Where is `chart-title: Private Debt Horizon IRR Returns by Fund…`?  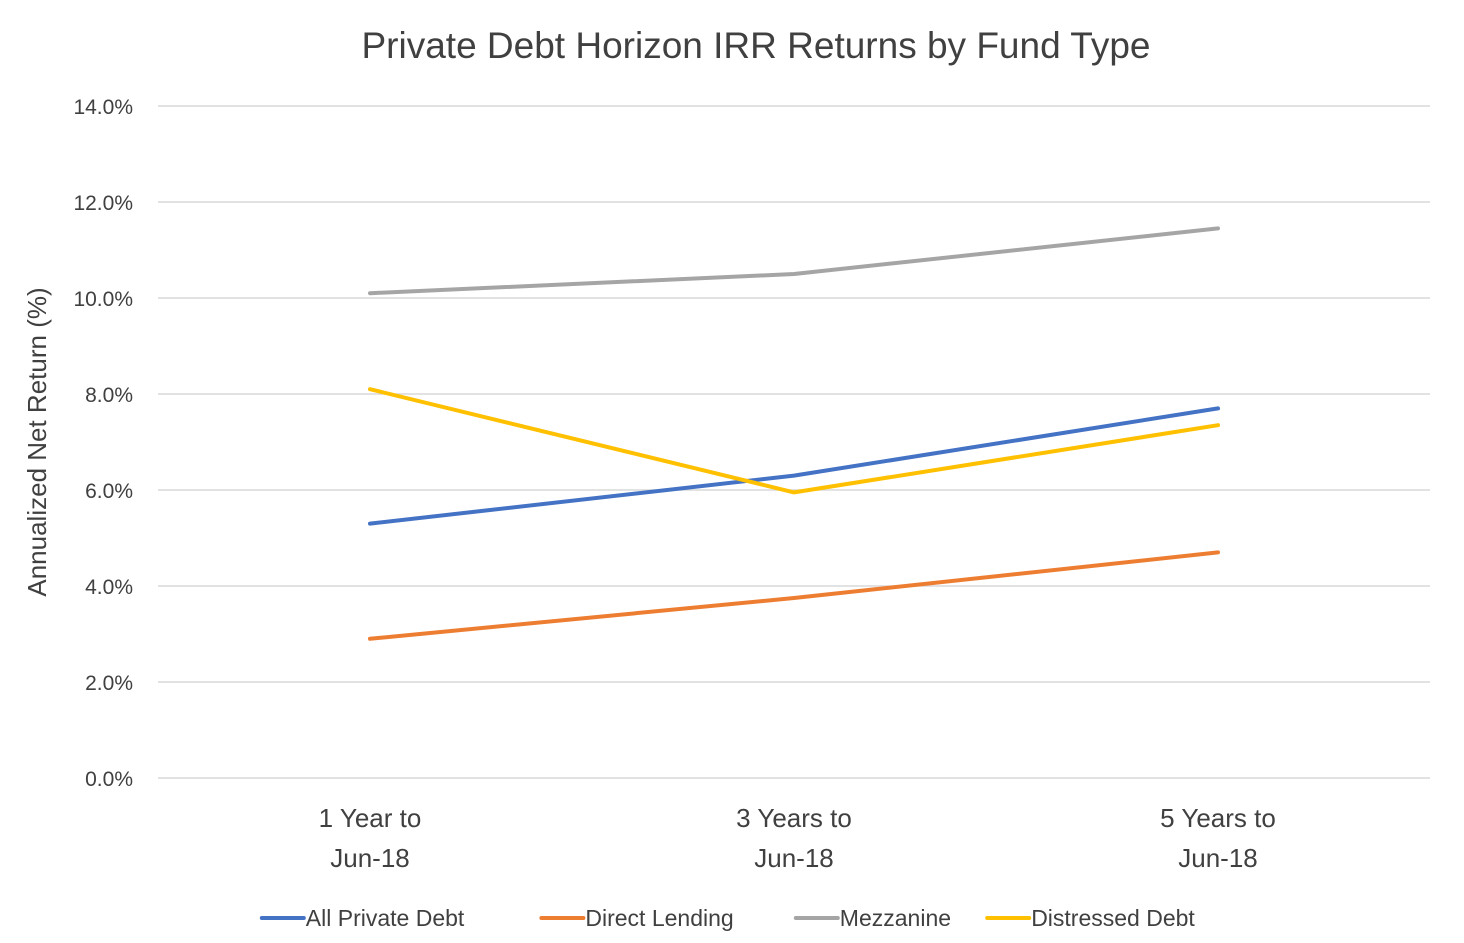 chart-title: Private Debt Horizon IRR Returns by Fund… is located at coordinates (756, 45).